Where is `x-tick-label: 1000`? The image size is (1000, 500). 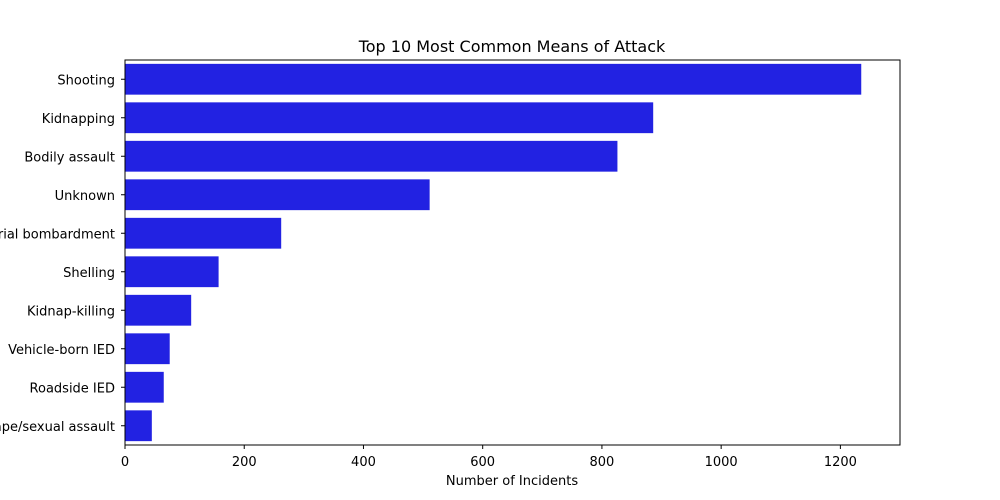
x-tick-label: 1000 is located at coordinates (721, 462).